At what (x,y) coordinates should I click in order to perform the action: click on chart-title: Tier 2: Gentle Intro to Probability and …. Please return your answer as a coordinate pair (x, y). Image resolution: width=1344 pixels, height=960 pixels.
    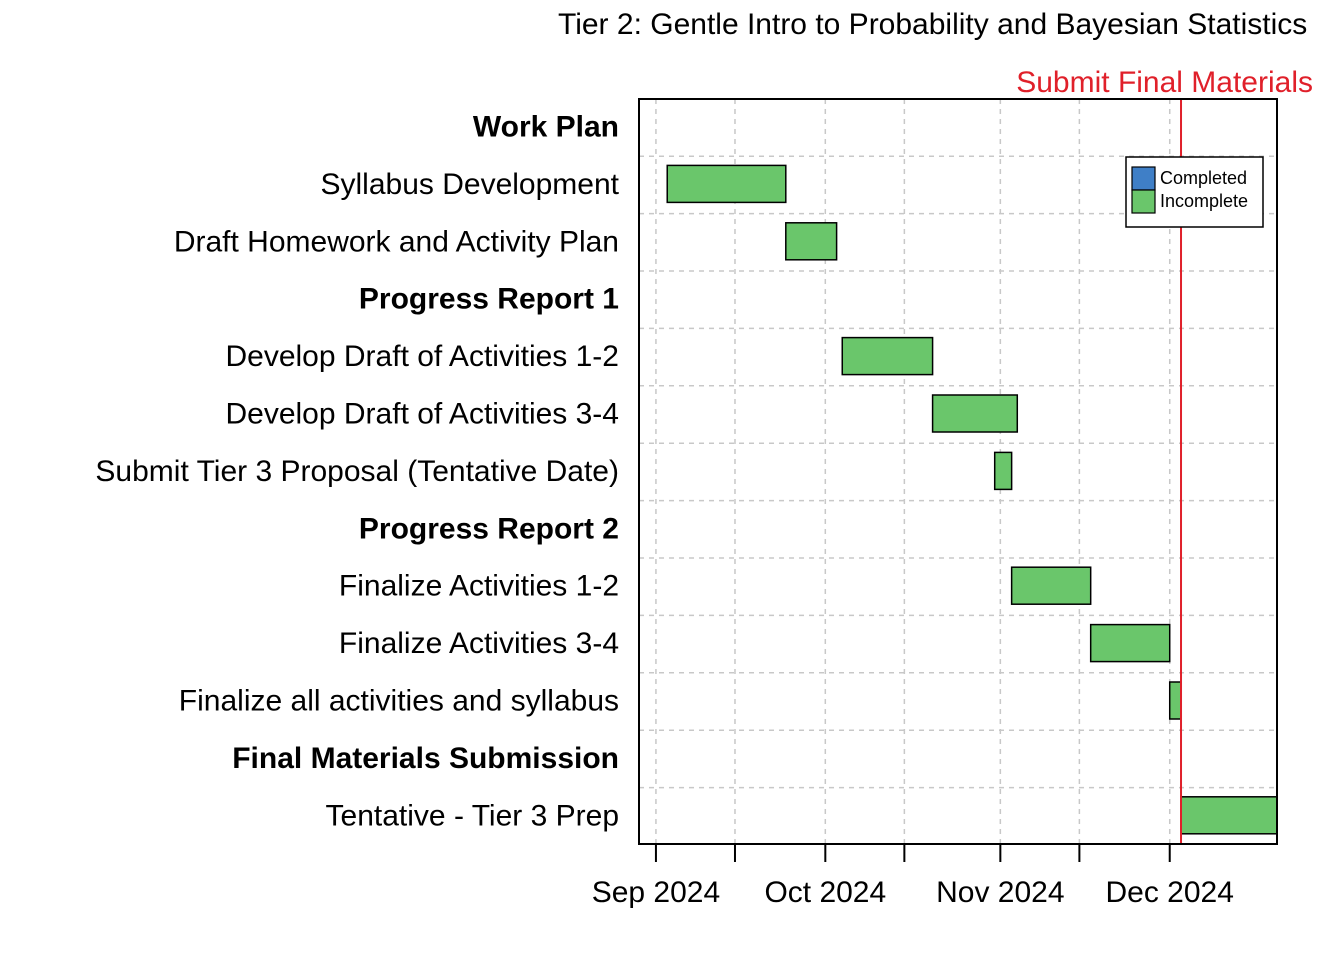
    Looking at the image, I should click on (932, 24).